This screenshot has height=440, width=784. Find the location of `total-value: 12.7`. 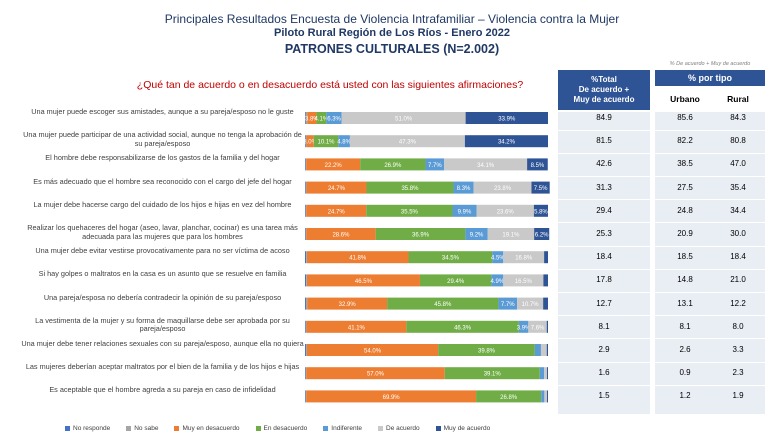

total-value: 12.7 is located at coordinates (604, 303).